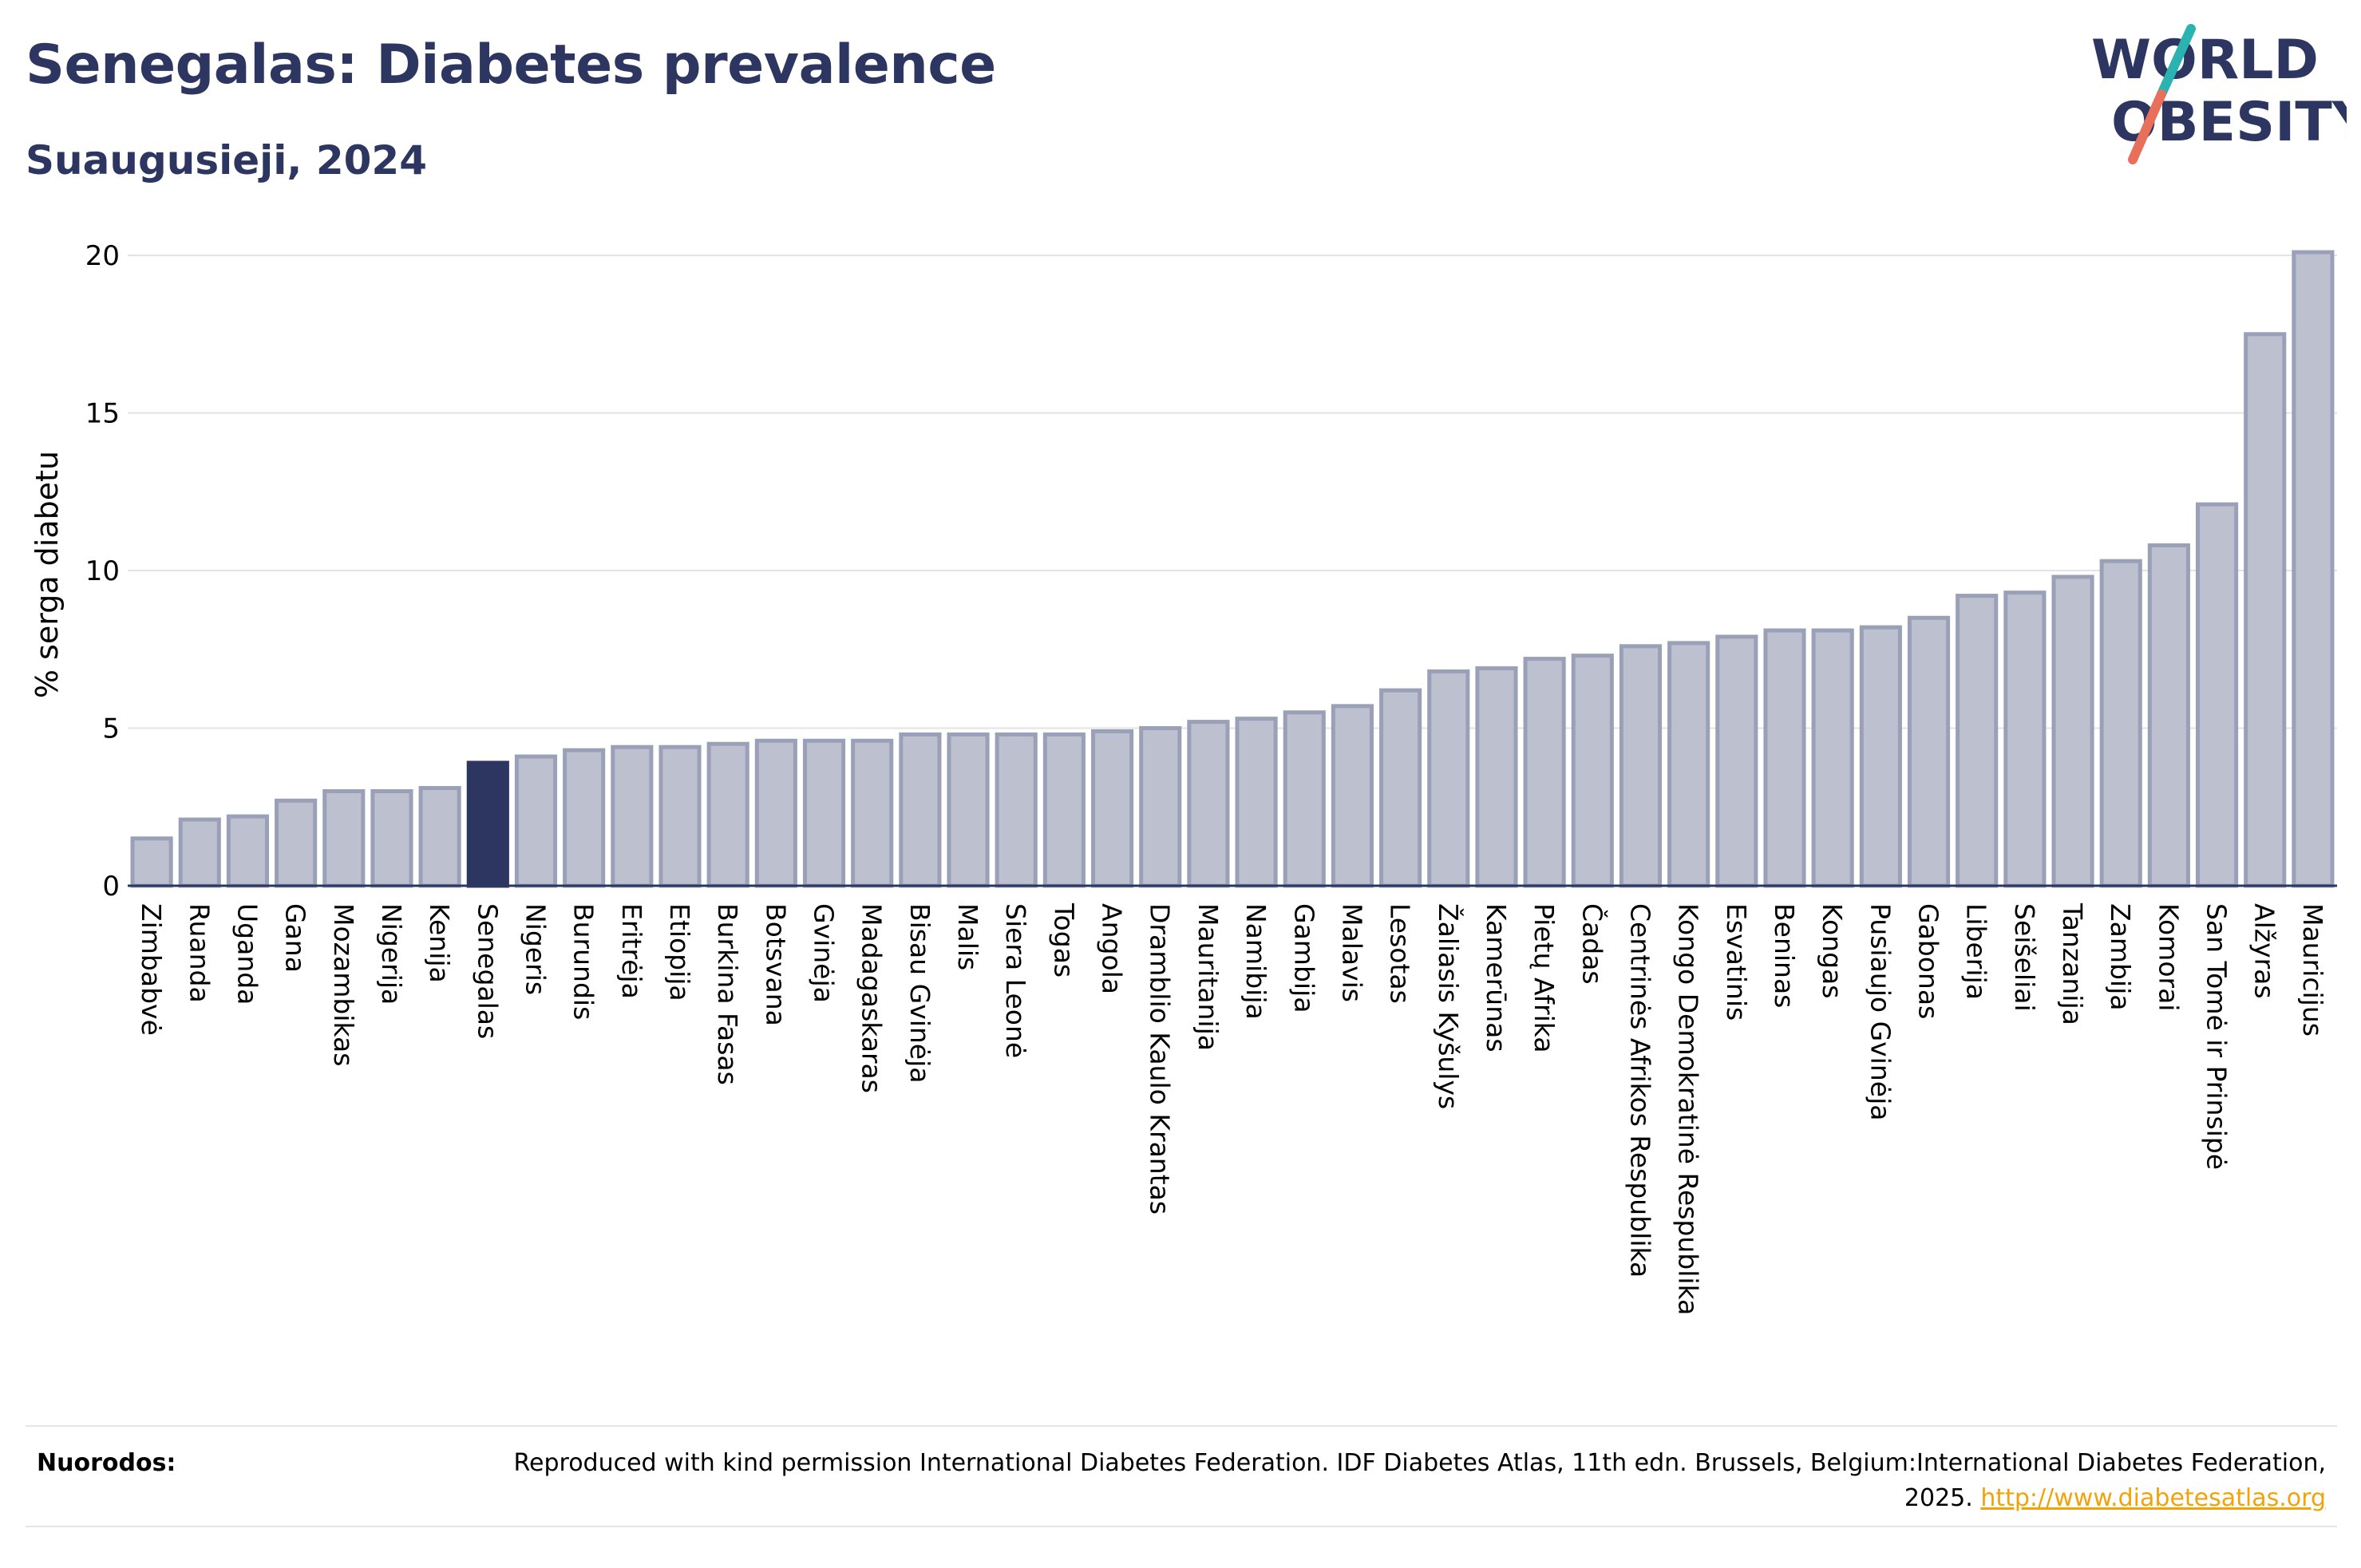  What do you see at coordinates (1639, 1090) in the screenshot?
I see `x-tick-label: Centrinės Afrikos Respublika` at bounding box center [1639, 1090].